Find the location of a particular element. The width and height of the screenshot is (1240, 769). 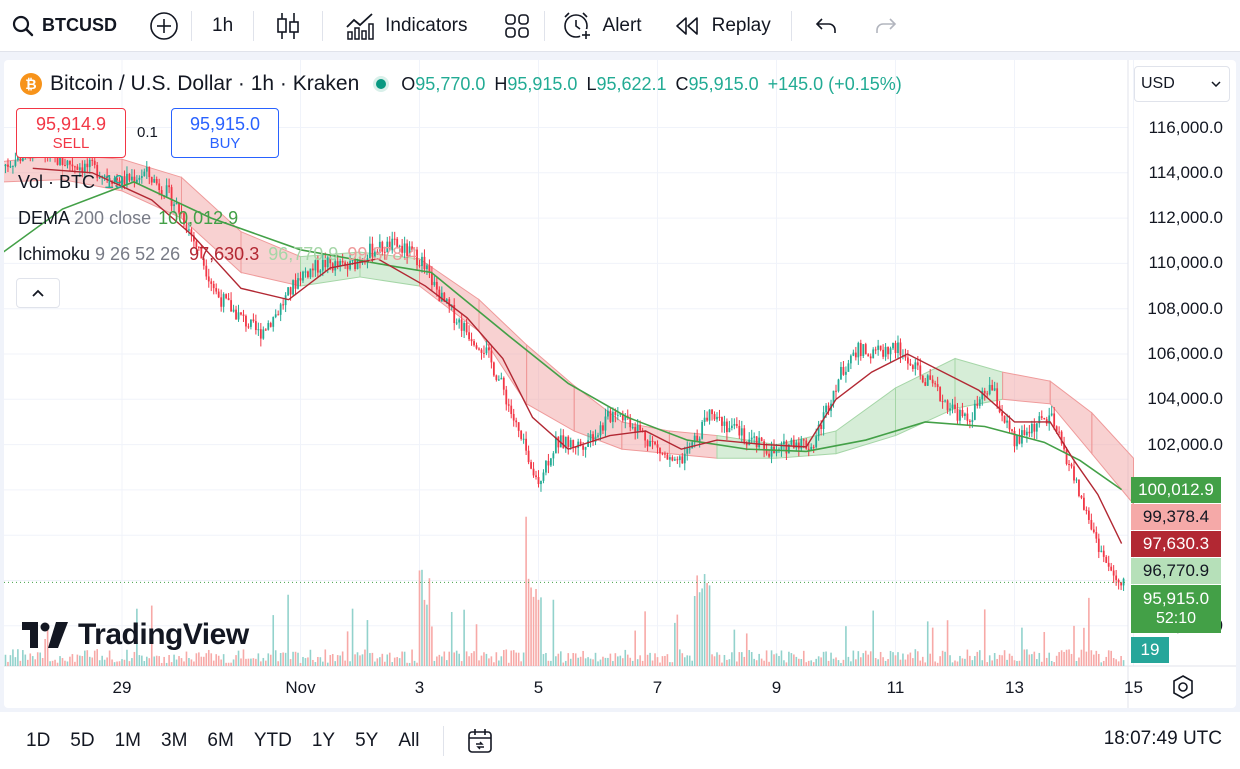

range-1d-button: 1D is located at coordinates (38, 740).